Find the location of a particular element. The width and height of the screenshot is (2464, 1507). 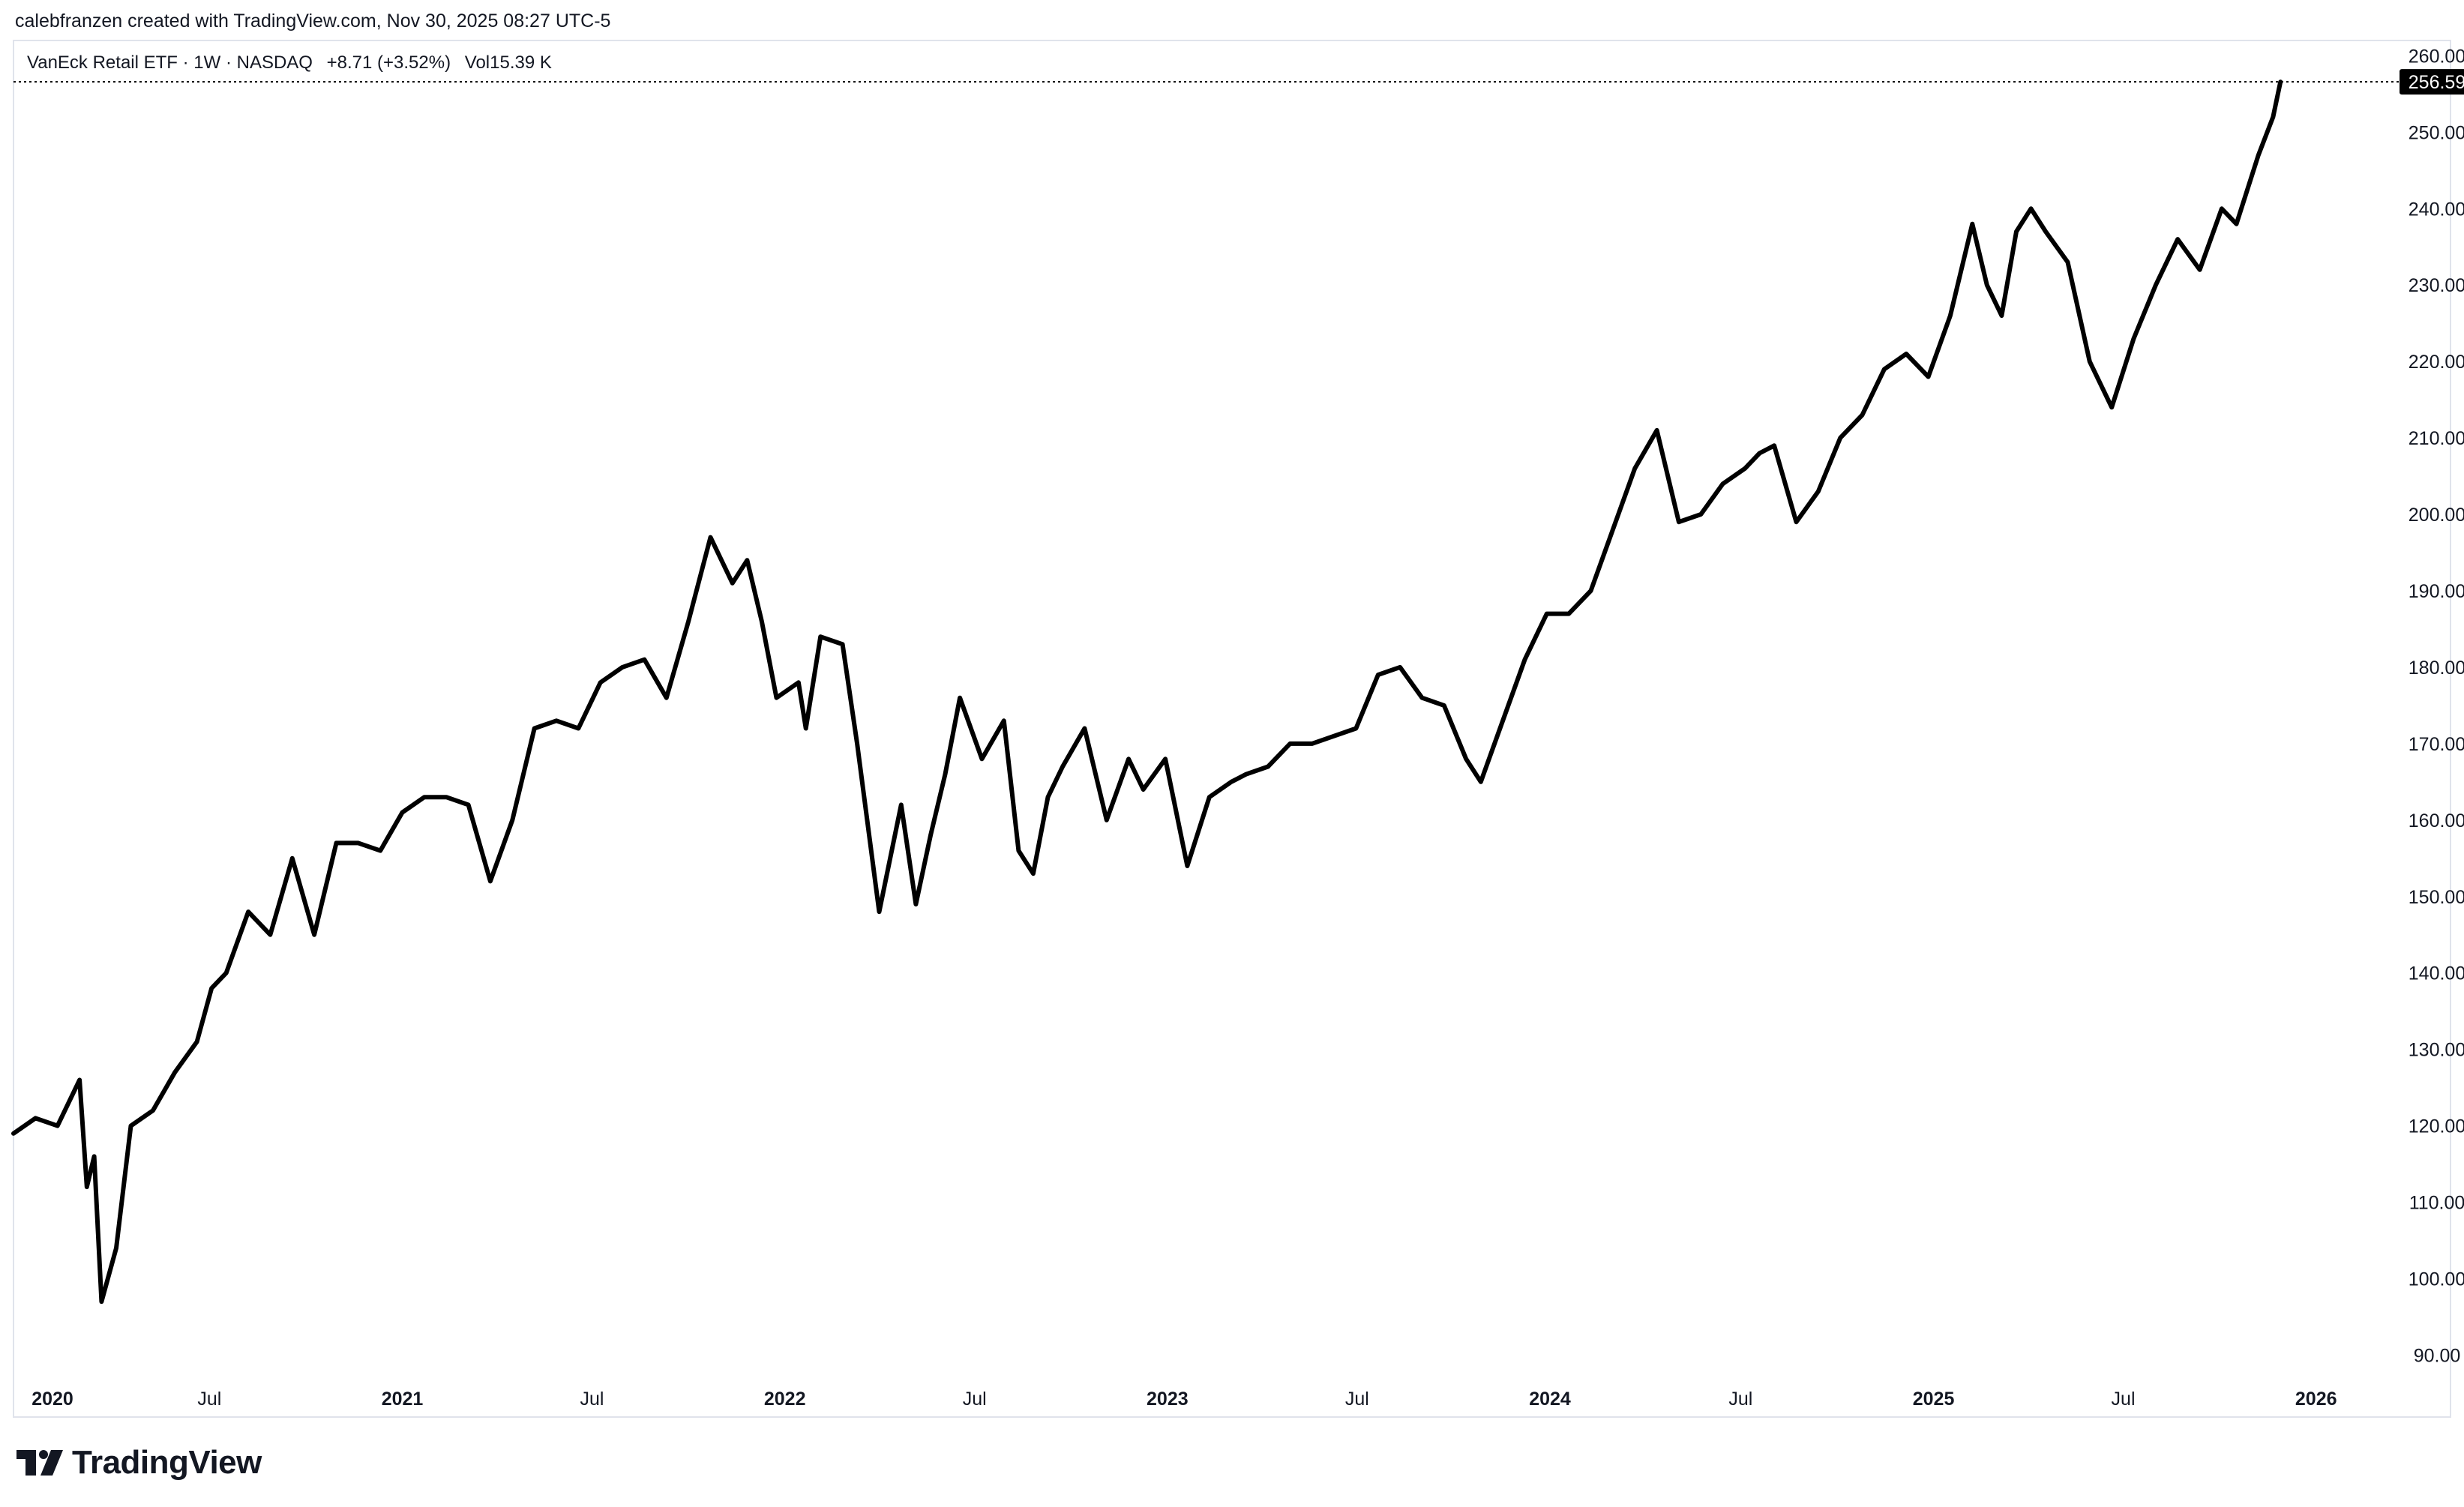

last-price-tag: 256.59 is located at coordinates (2432, 82).